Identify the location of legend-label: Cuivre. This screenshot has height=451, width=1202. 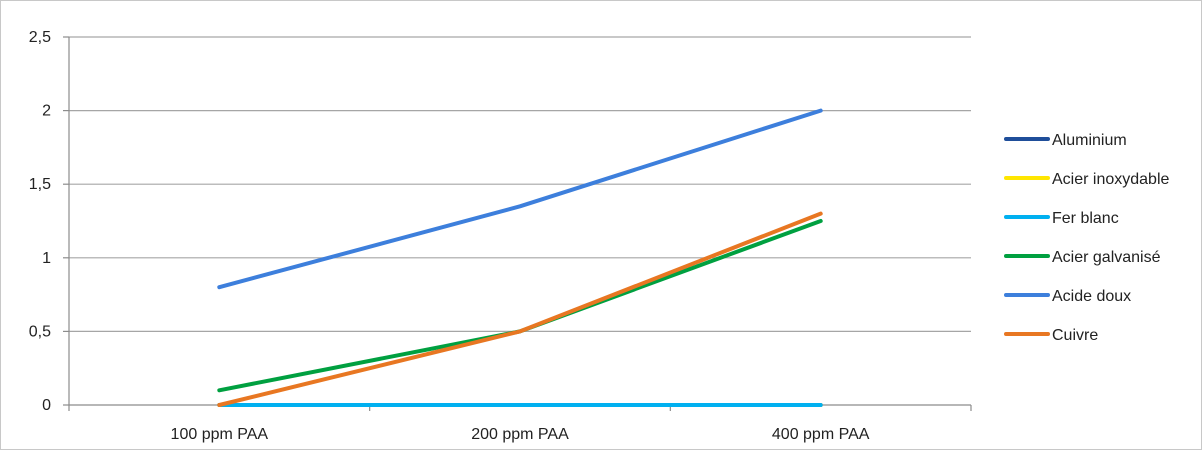
(1075, 335).